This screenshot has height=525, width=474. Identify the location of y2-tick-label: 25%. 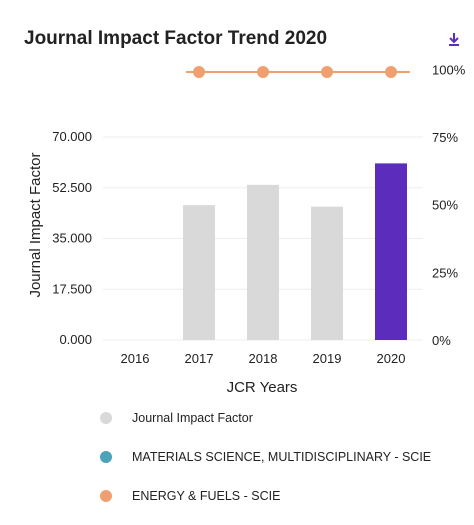
(445, 272).